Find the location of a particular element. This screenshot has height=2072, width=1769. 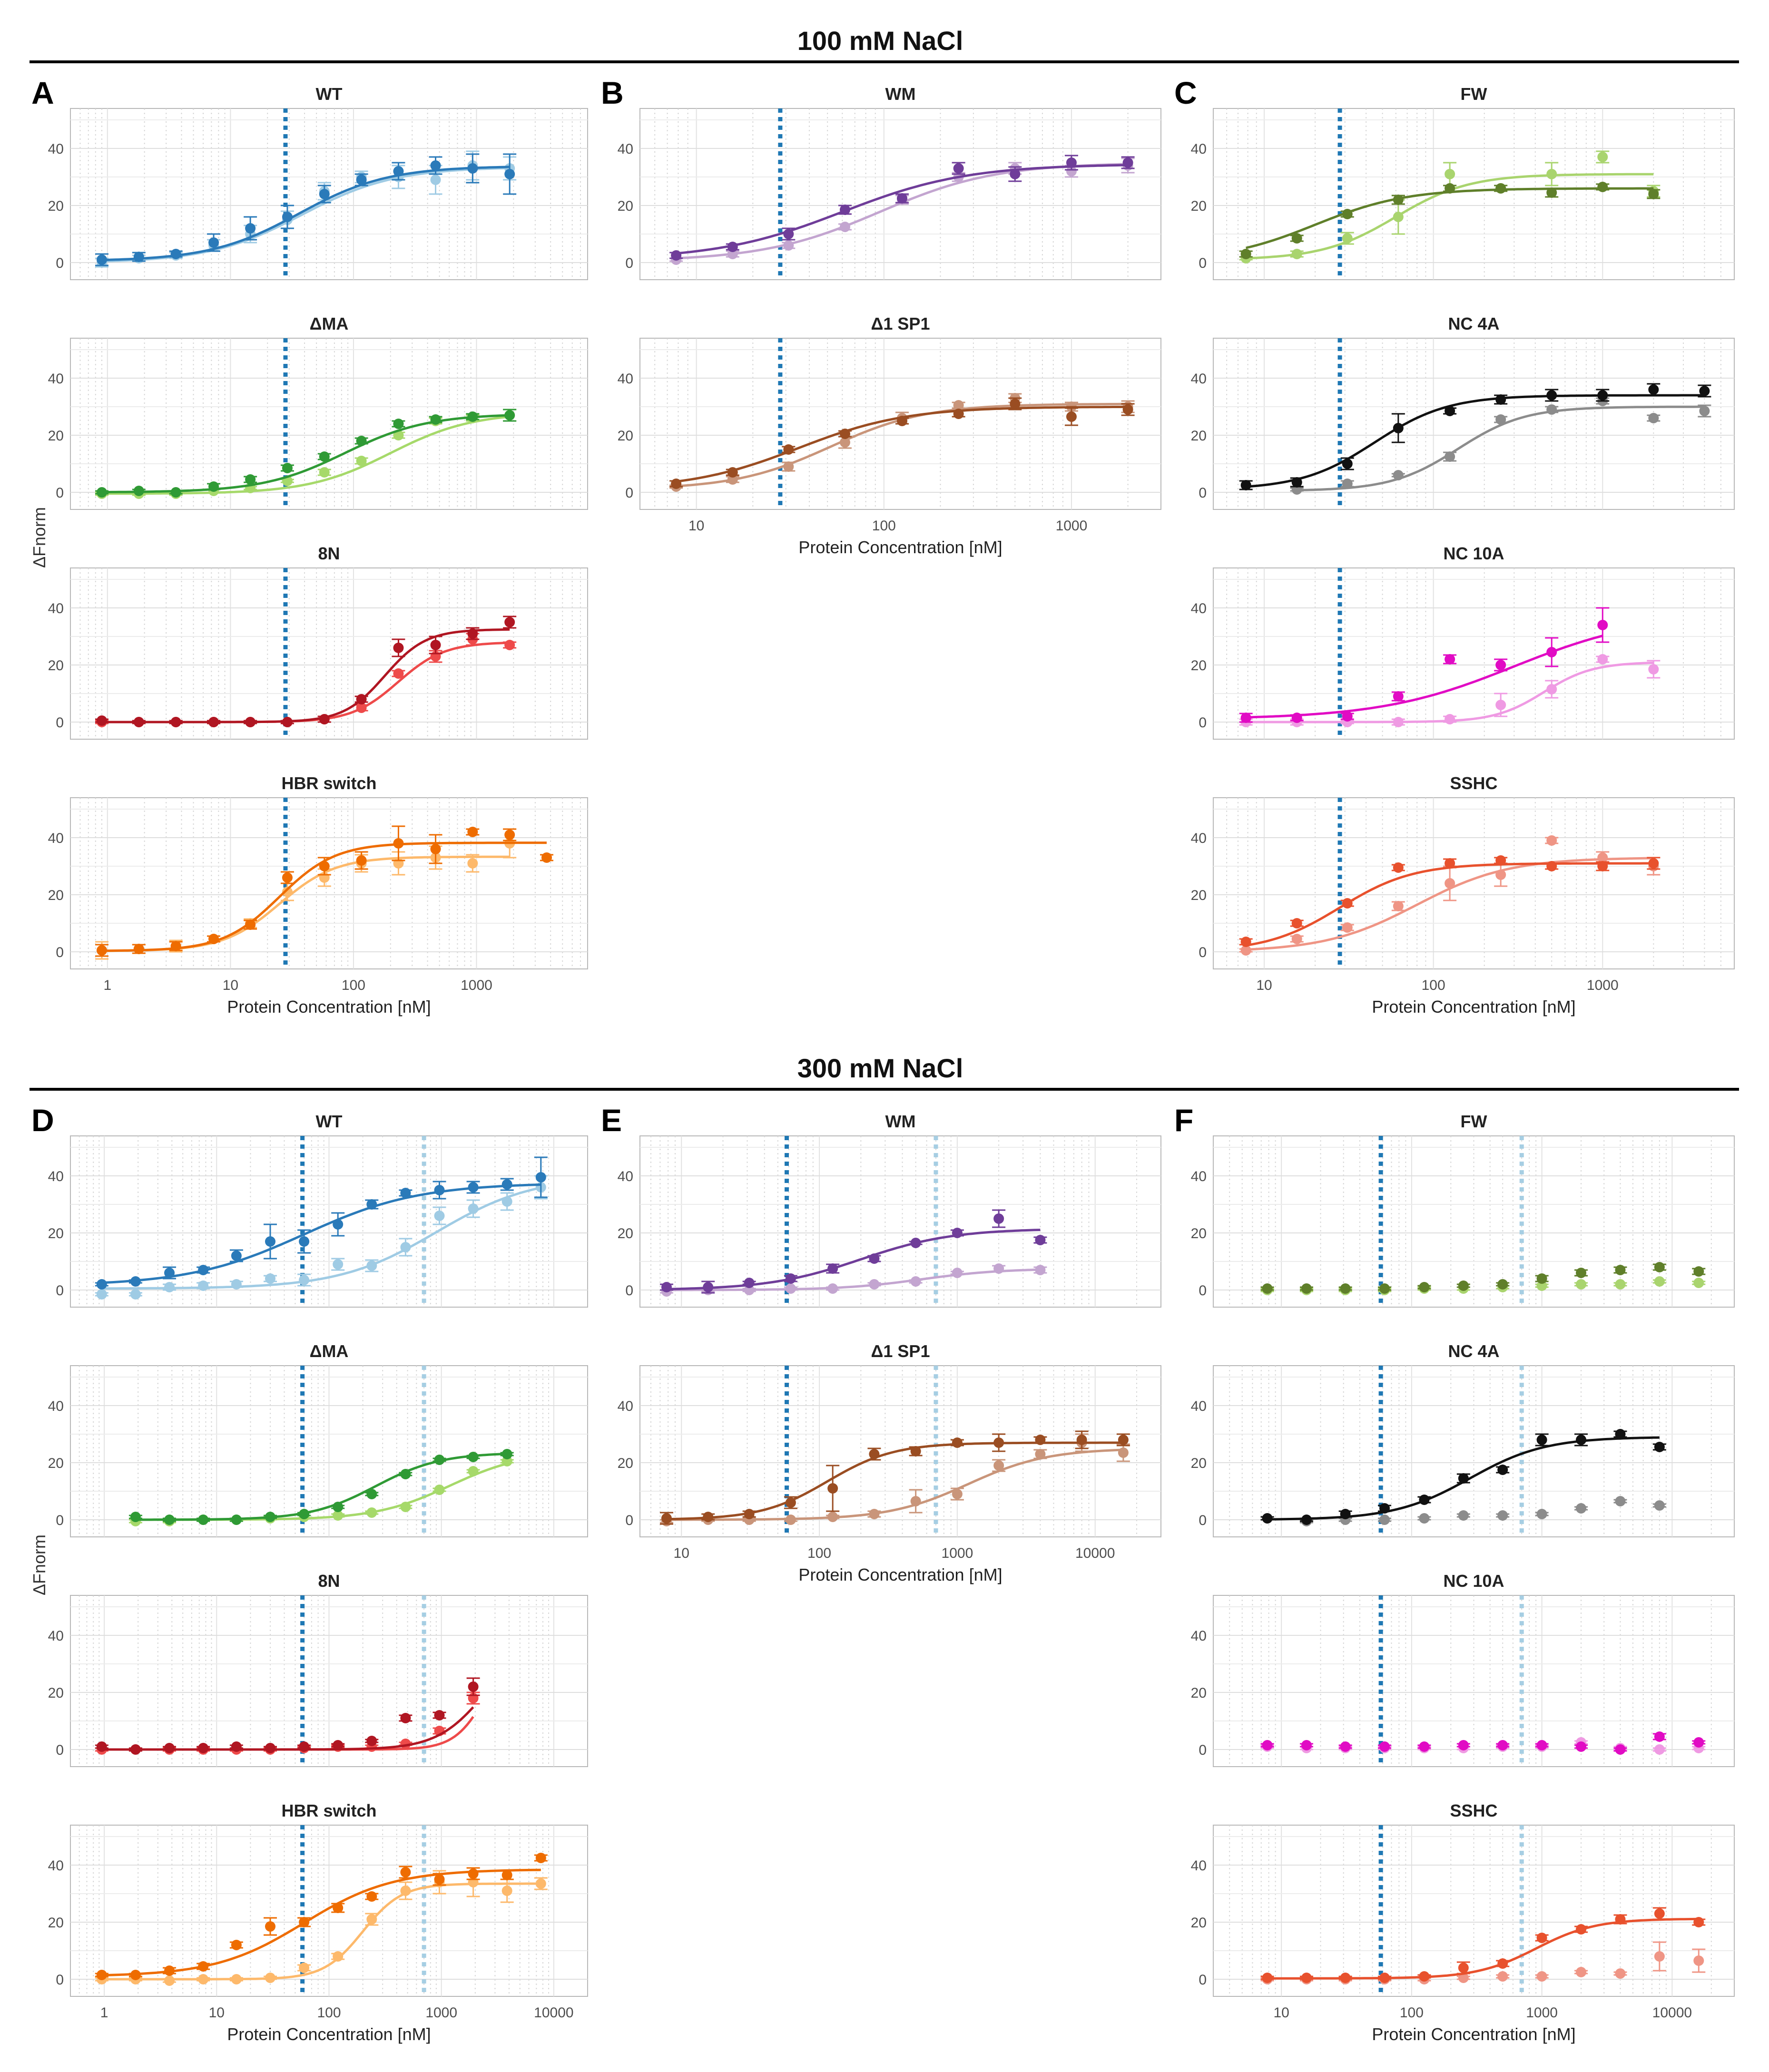

panel-8: 0 20 40 NC 10A is located at coordinates (1463, 642).